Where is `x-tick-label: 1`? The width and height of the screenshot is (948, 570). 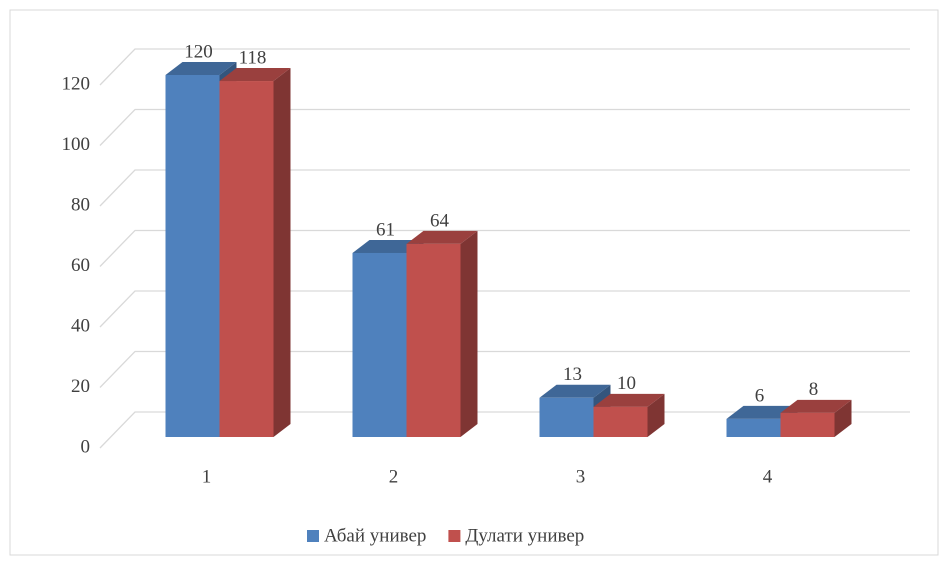
x-tick-label: 1 is located at coordinates (207, 476).